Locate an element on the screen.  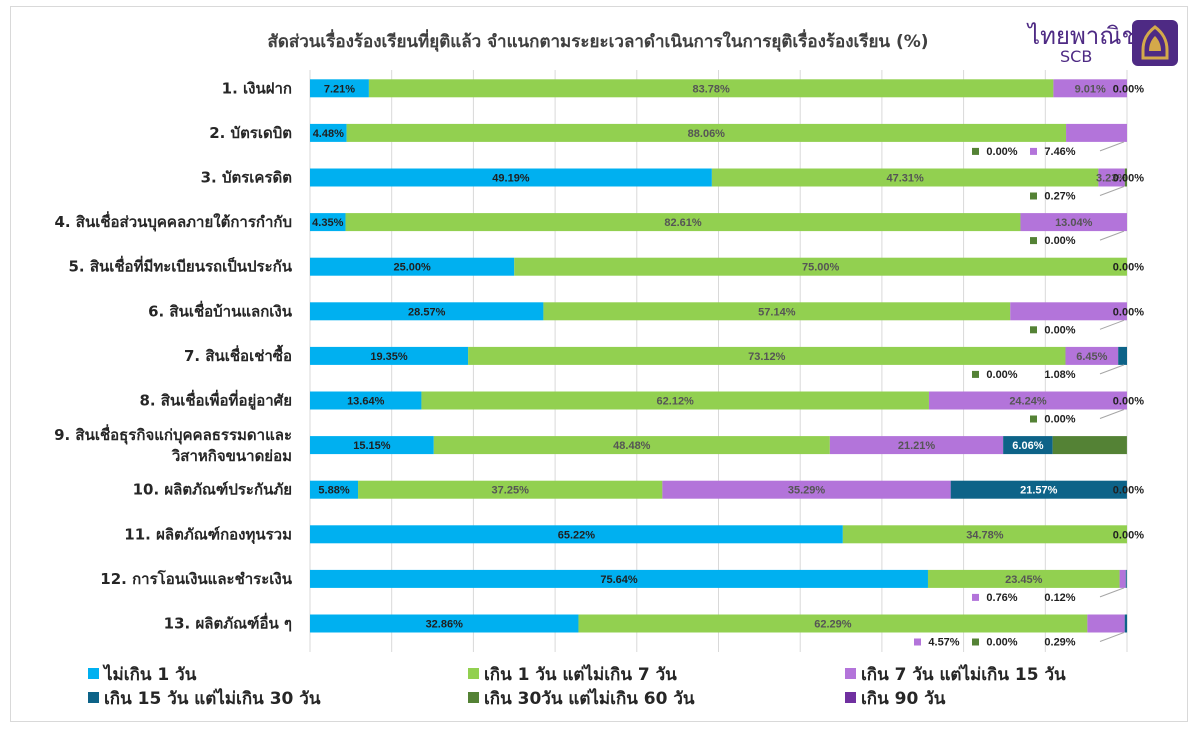
data-label: 28.57% is located at coordinates (427, 312).